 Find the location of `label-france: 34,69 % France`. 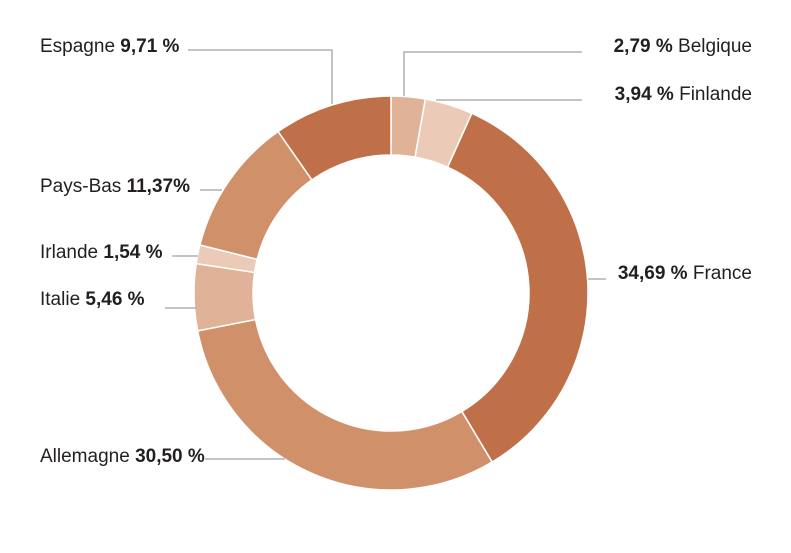

label-france: 34,69 % France is located at coordinates (685, 273).